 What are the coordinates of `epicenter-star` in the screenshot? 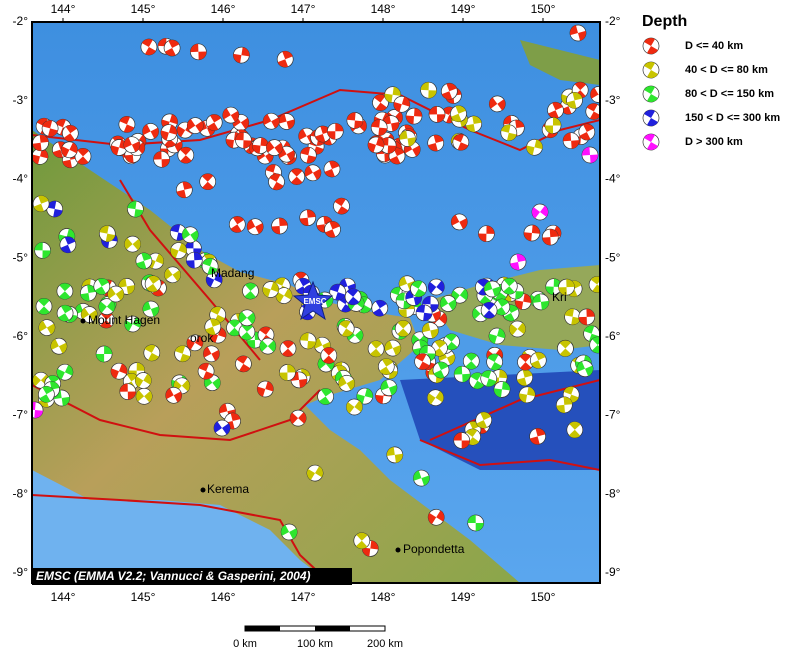 It's located at (313, 300).